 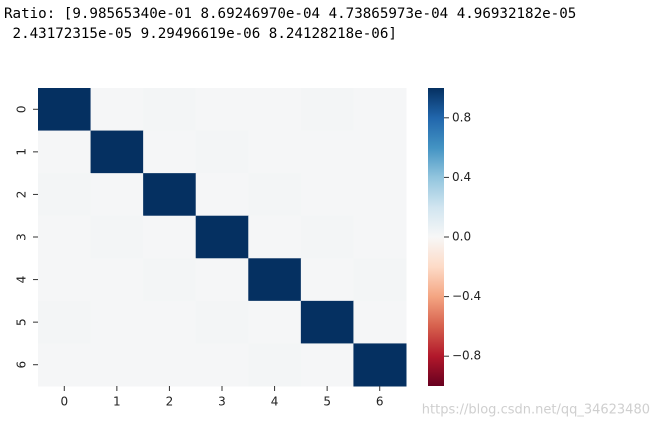 What do you see at coordinates (327, 402) in the screenshot?
I see `x-tick-label: 5` at bounding box center [327, 402].